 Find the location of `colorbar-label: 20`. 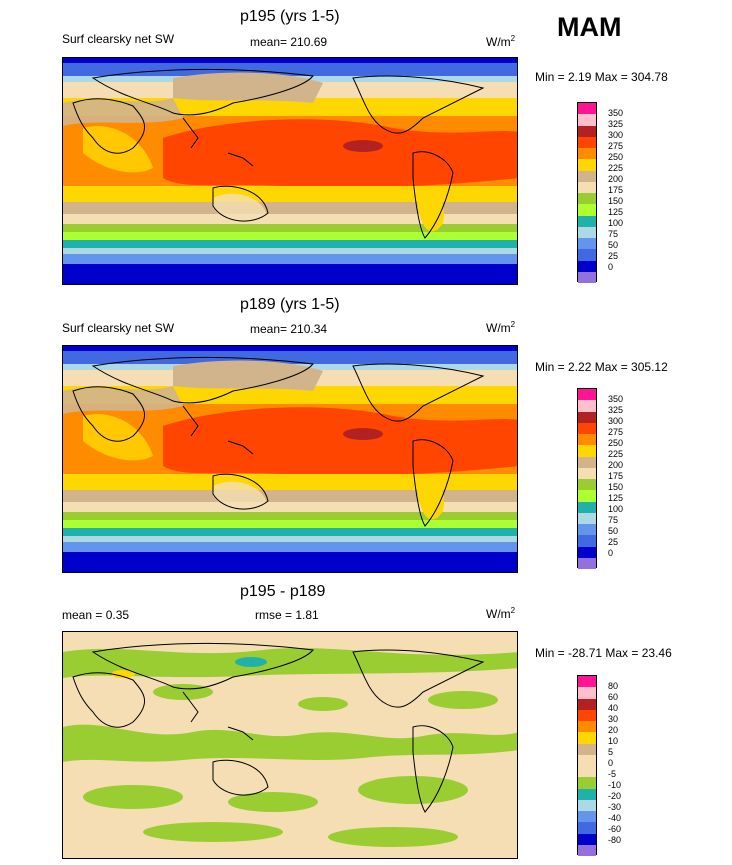

colorbar-label: 20 is located at coordinates (613, 730).